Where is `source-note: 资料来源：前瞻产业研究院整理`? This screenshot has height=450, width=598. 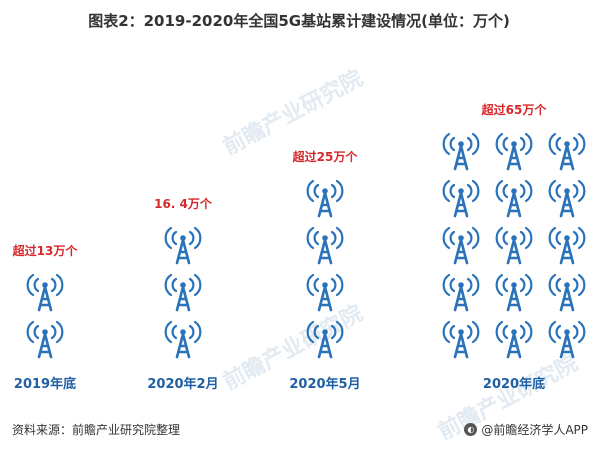
source-note: 资料来源：前瞻产业研究院整理 is located at coordinates (96, 430).